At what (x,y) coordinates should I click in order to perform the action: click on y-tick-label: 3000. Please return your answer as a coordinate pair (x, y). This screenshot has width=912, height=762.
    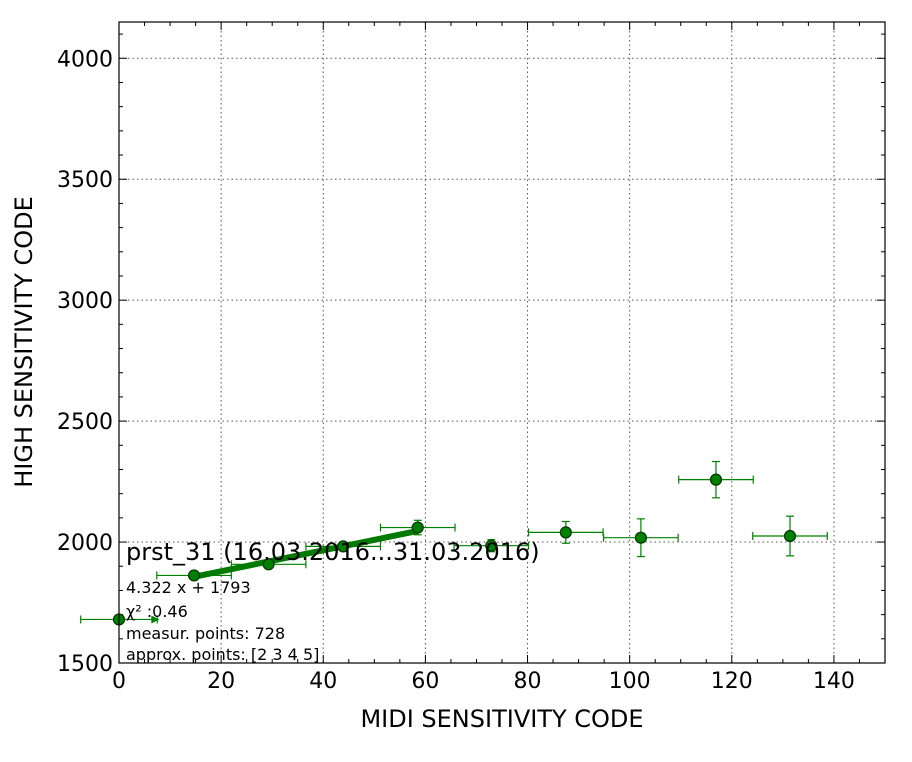
    Looking at the image, I should click on (85, 301).